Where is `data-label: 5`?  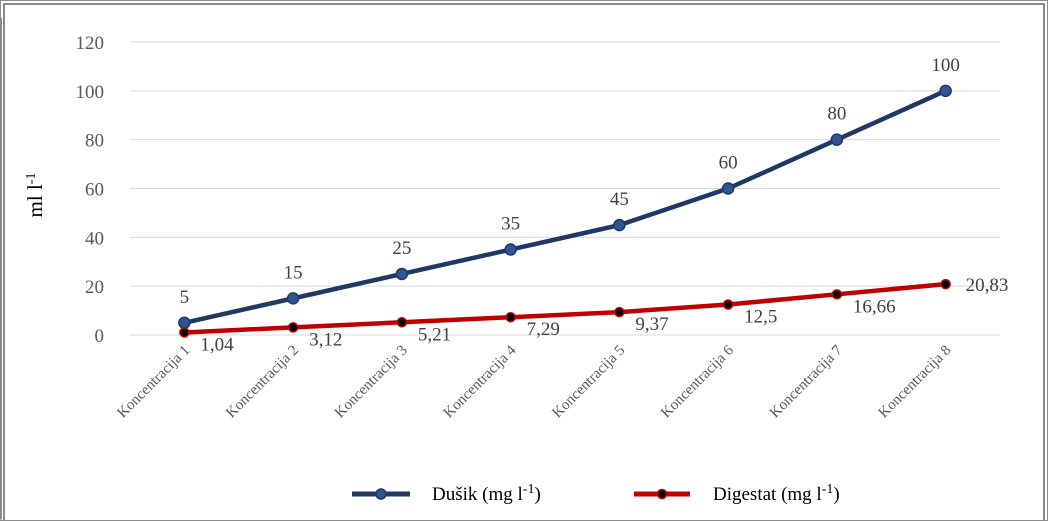
data-label: 5 is located at coordinates (185, 297).